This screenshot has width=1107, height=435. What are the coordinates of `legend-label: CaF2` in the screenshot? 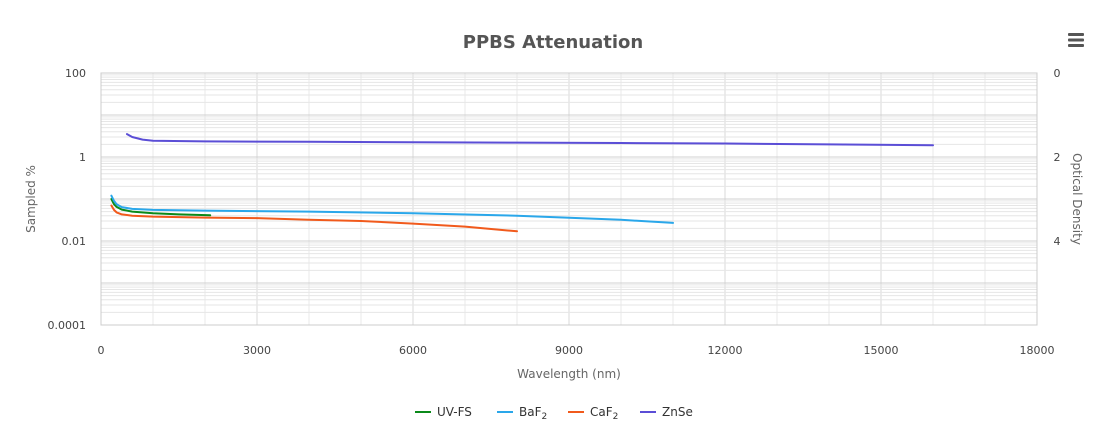 It's located at (604, 413).